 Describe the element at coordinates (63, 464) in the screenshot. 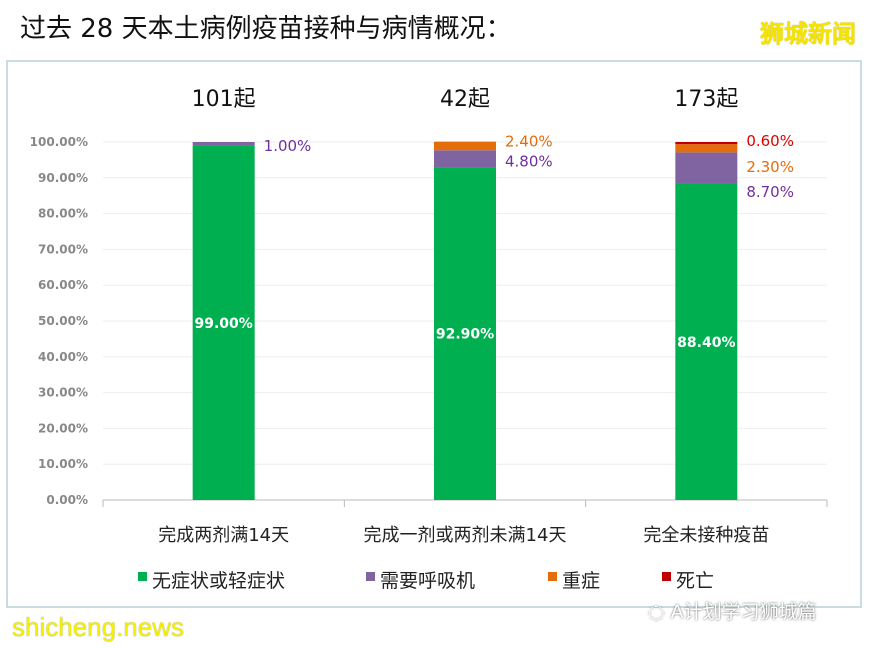

I see `y-tick-label: 10.00%` at that location.